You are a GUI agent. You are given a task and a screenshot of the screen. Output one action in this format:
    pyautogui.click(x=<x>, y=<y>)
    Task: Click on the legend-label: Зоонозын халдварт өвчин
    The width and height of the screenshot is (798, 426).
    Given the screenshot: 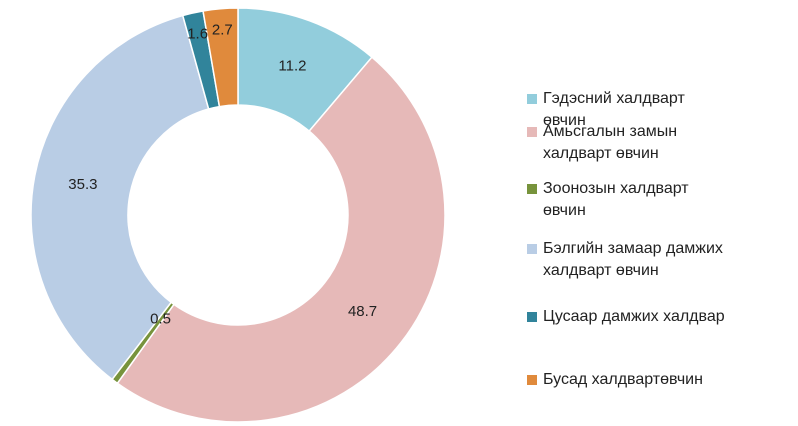 What is the action you would take?
    pyautogui.click(x=616, y=199)
    